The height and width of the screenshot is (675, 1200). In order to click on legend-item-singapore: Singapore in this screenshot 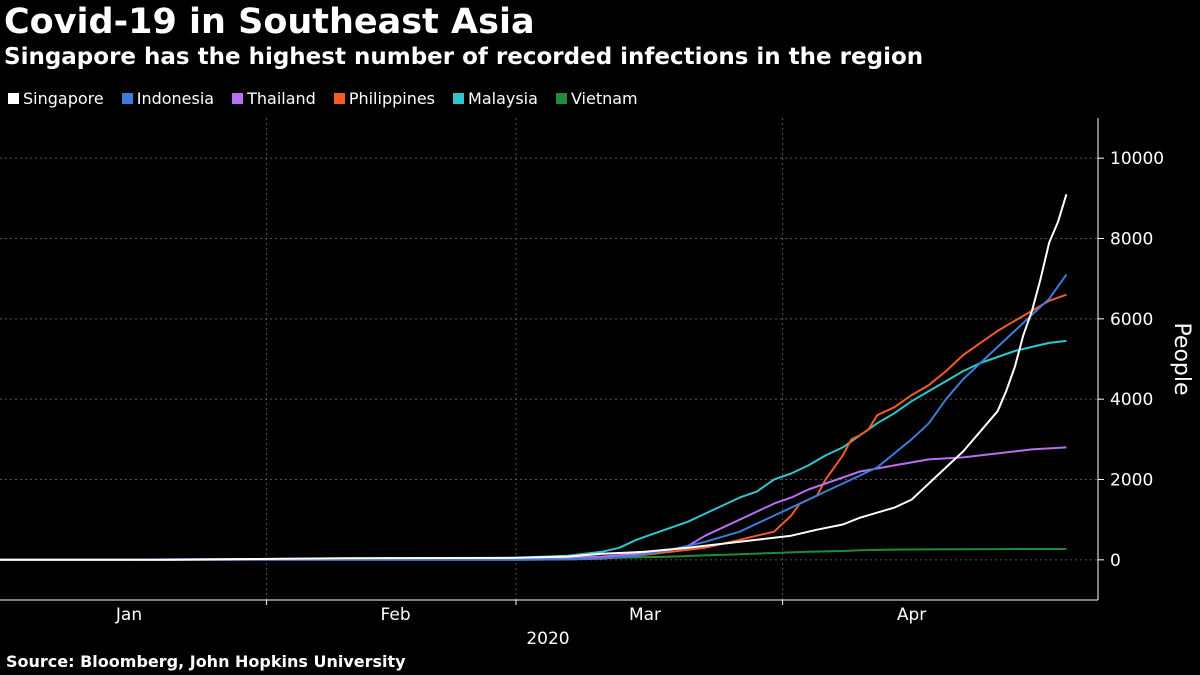, I will do `click(56, 98)`.